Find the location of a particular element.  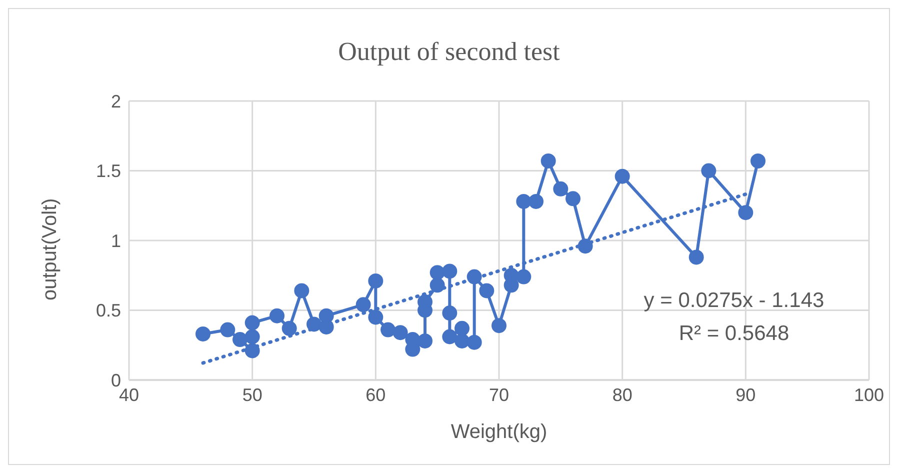

y-tick-label: 2 is located at coordinates (115, 101).